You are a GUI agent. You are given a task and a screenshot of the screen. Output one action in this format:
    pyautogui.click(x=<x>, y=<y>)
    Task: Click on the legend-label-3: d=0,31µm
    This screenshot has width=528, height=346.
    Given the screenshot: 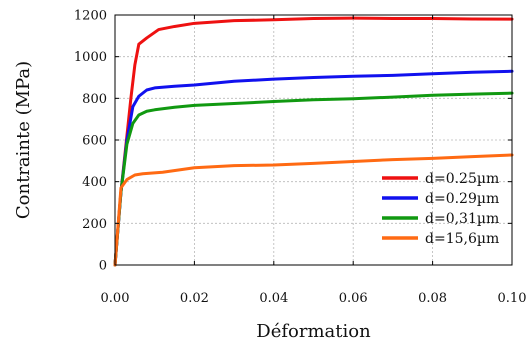 What is the action you would take?
    pyautogui.click(x=462, y=219)
    